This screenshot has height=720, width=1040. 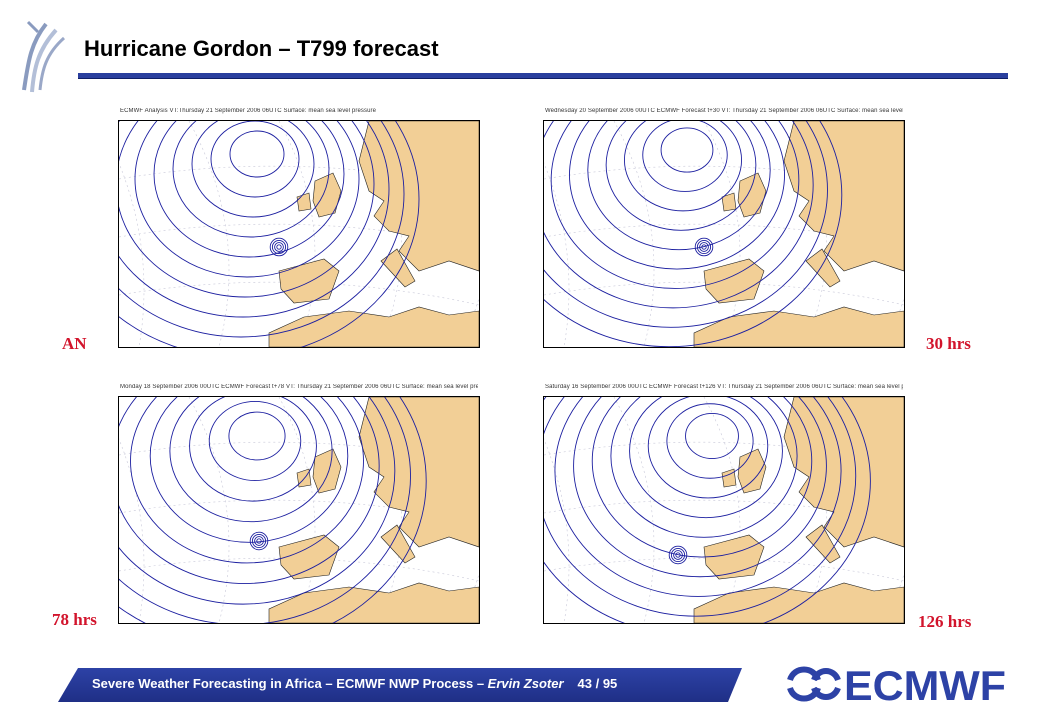 I want to click on ecmwf-wave-icon, so click(x=814, y=684).